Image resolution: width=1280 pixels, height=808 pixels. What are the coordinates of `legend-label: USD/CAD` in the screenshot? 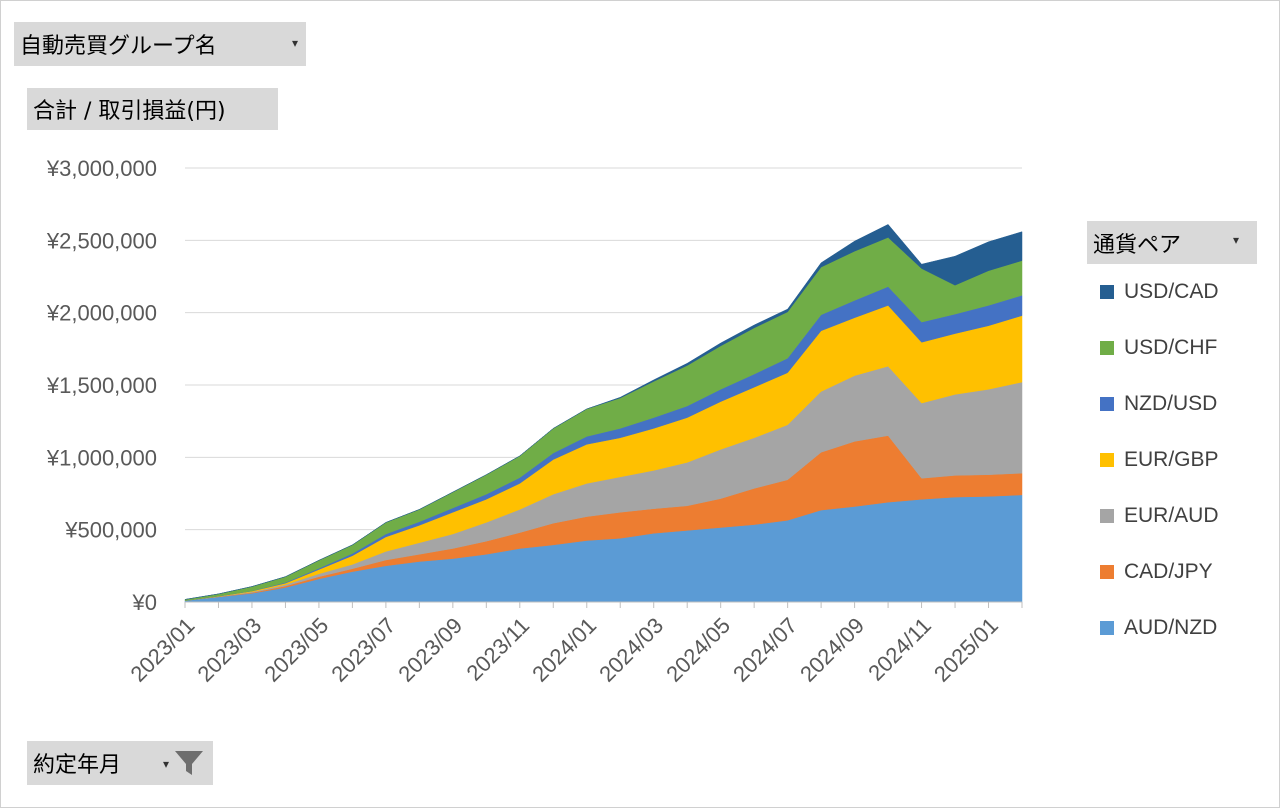 It's located at (1171, 291).